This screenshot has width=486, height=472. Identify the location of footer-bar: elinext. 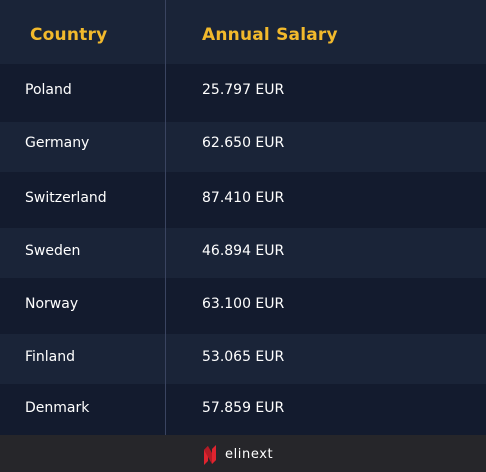
(243, 453).